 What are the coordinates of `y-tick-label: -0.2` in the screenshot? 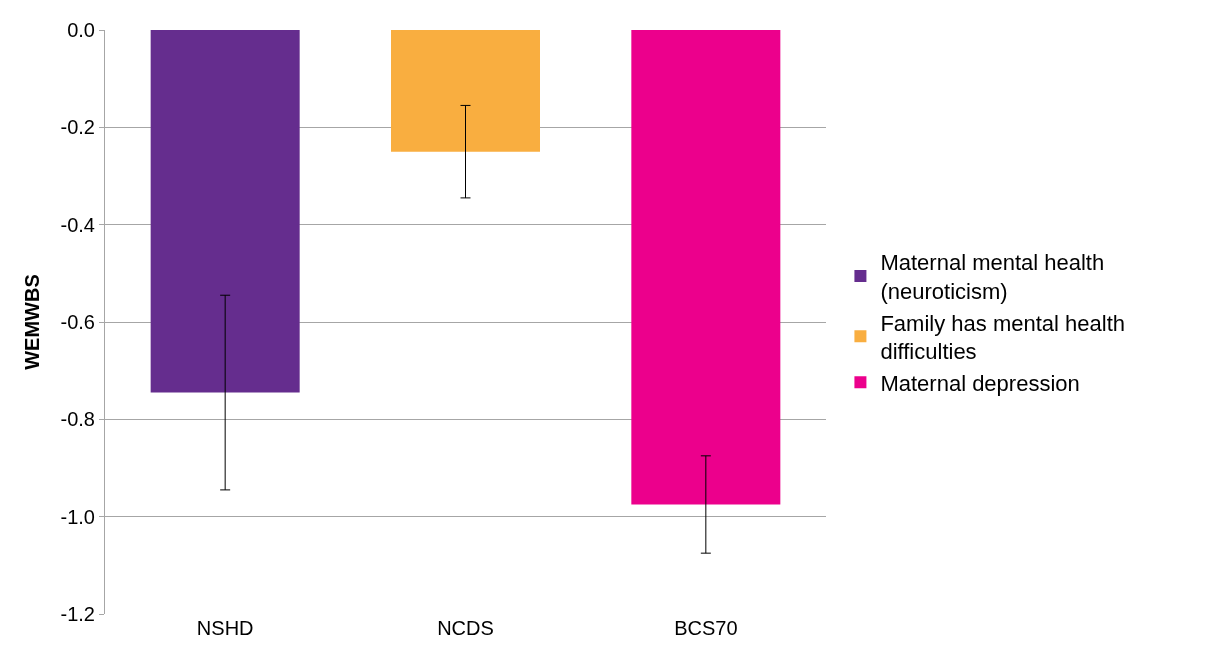 It's located at (77, 127).